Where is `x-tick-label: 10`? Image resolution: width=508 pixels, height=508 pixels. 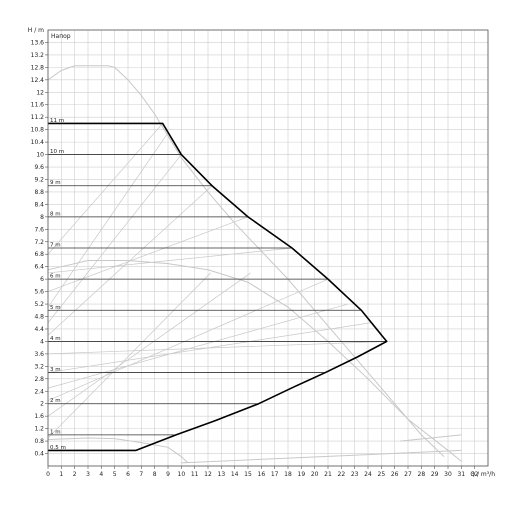
x-tick-label: 10 is located at coordinates (182, 474).